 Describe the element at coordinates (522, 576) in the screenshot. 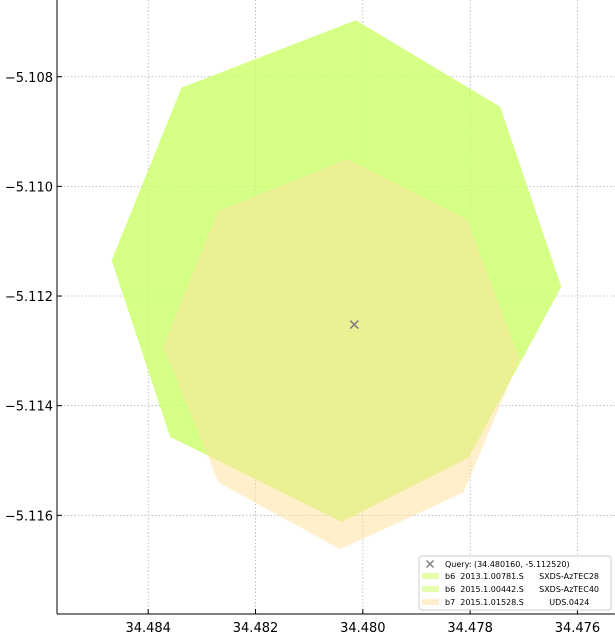

I see `legend-label-1: b6 2013.1.00781.S SXDS-AzTEC28` at that location.